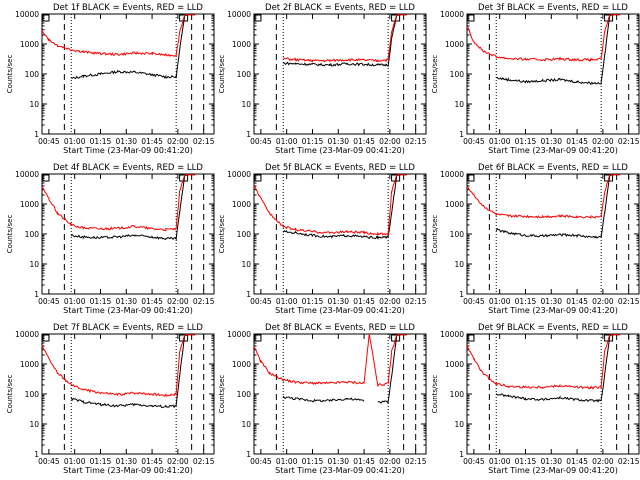  What do you see at coordinates (340, 8) in the screenshot?
I see `chart-title: Det 2f BLACK = Events, RED = LLD` at bounding box center [340, 8].